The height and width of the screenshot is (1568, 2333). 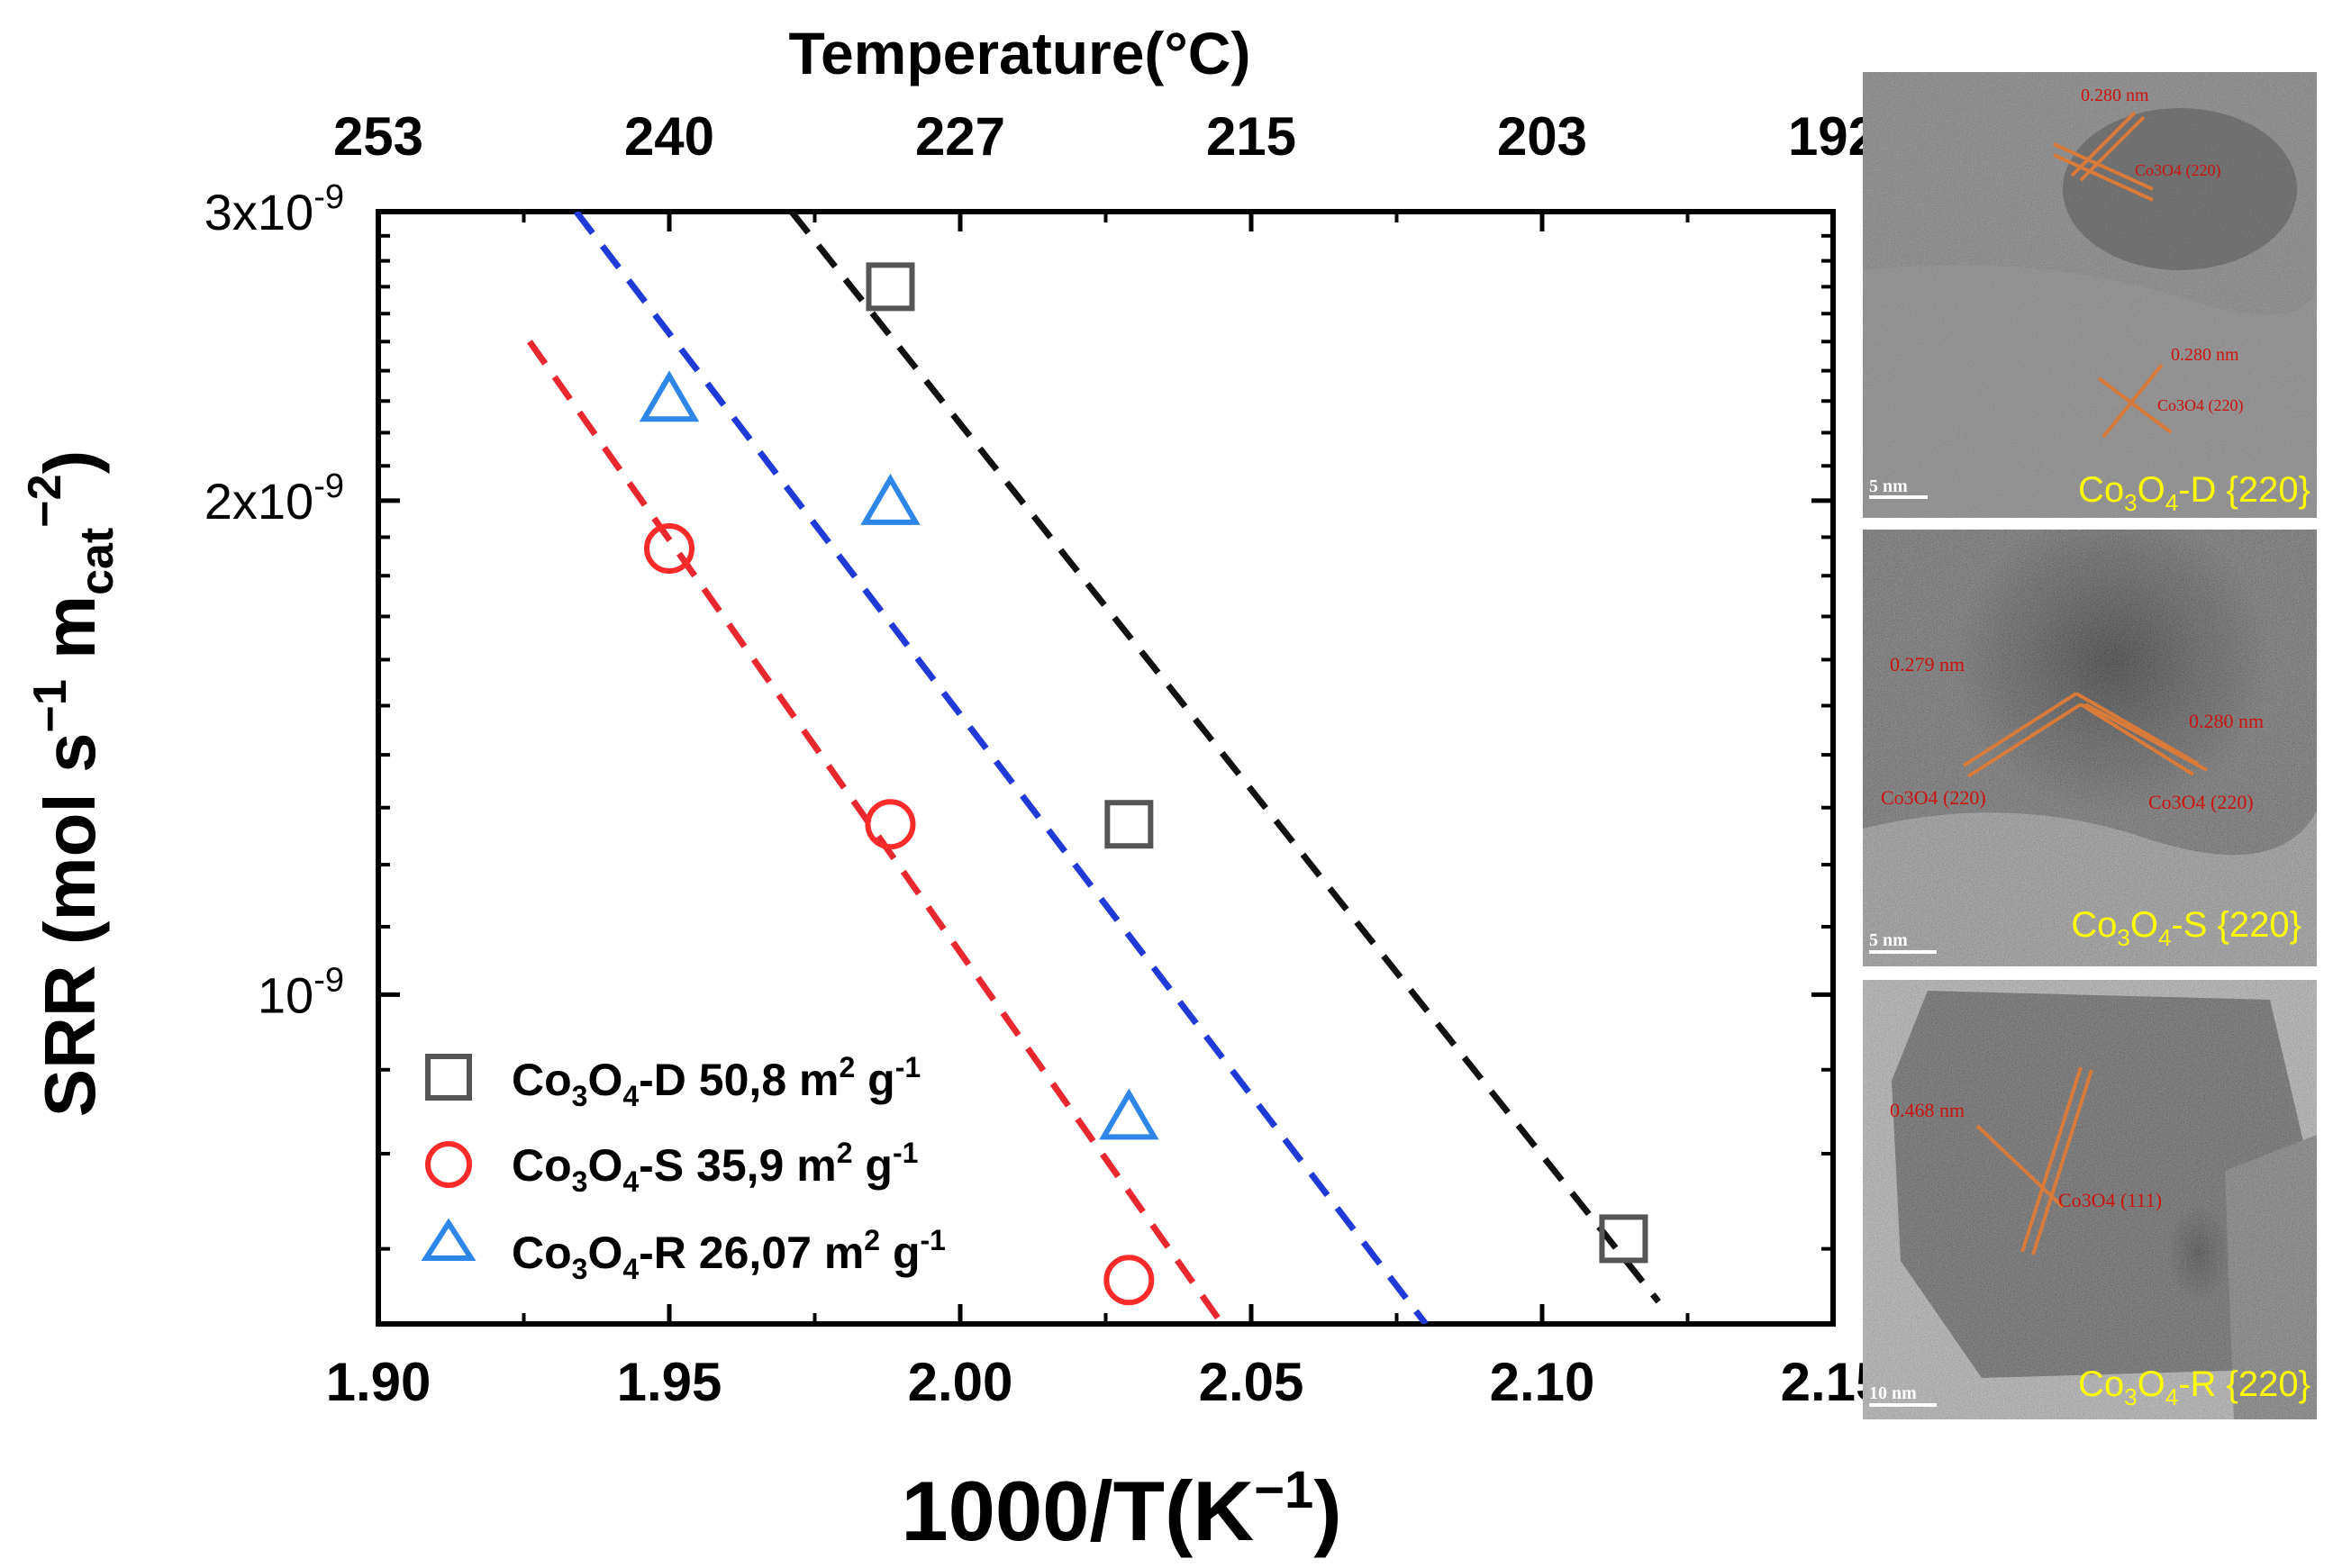 I want to click on scale-label-r: 10 nm, so click(x=1893, y=1393).